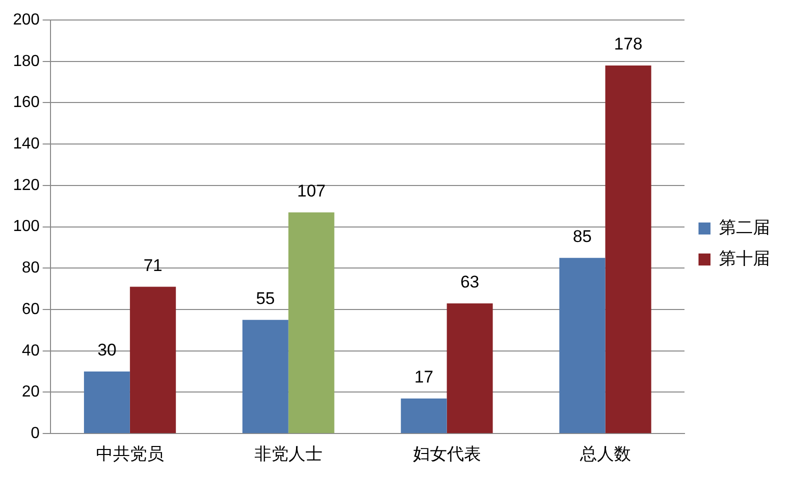 The image size is (800, 478). Describe the element at coordinates (31, 392) in the screenshot. I see `y-tick-label: 20` at that location.